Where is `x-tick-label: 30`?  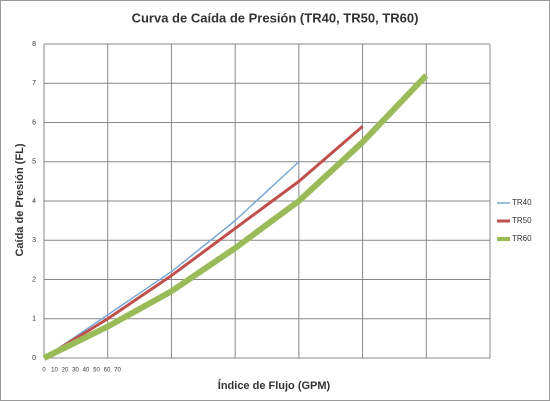 x-tick-label: 30 is located at coordinates (75, 371).